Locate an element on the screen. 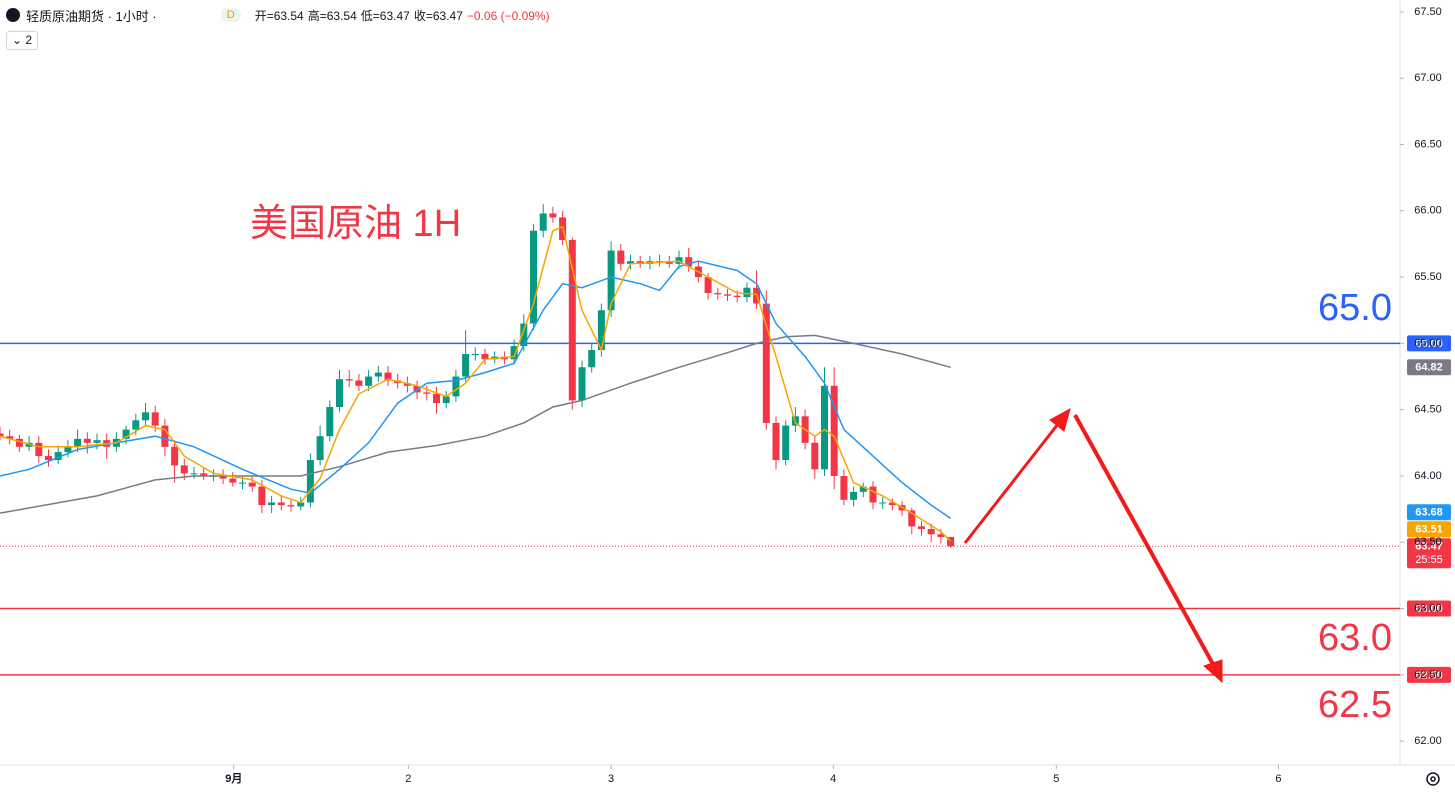 The width and height of the screenshot is (1455, 793). price-tag-label: 65.00 is located at coordinates (1429, 344).